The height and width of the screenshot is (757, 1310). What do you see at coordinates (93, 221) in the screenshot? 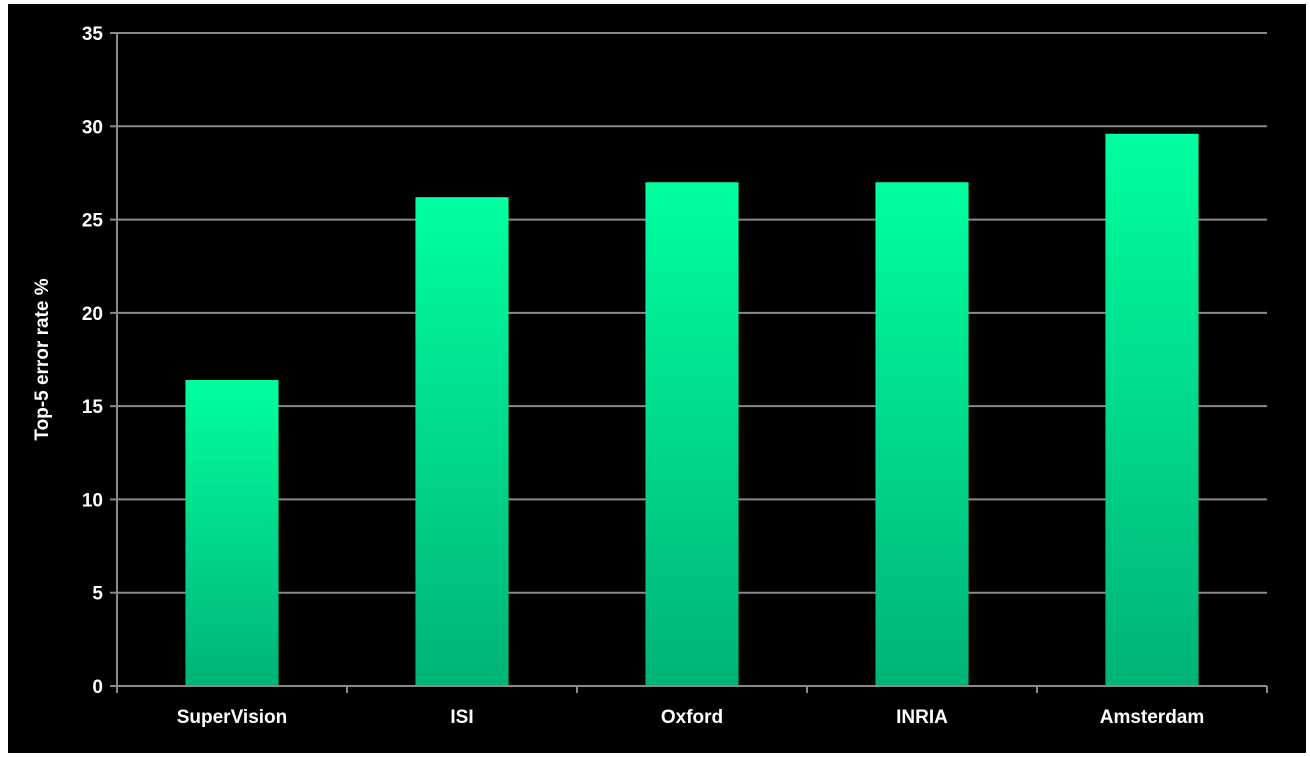
I see `y-tick-label: 25` at bounding box center [93, 221].